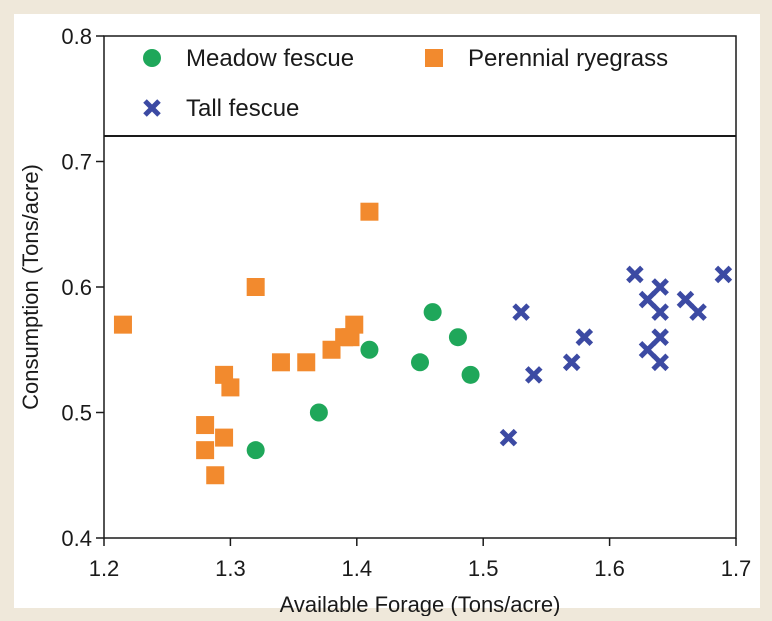 The height and width of the screenshot is (621, 772). Describe the element at coordinates (104, 568) in the screenshot. I see `x-tick-label: 1.2` at that location.